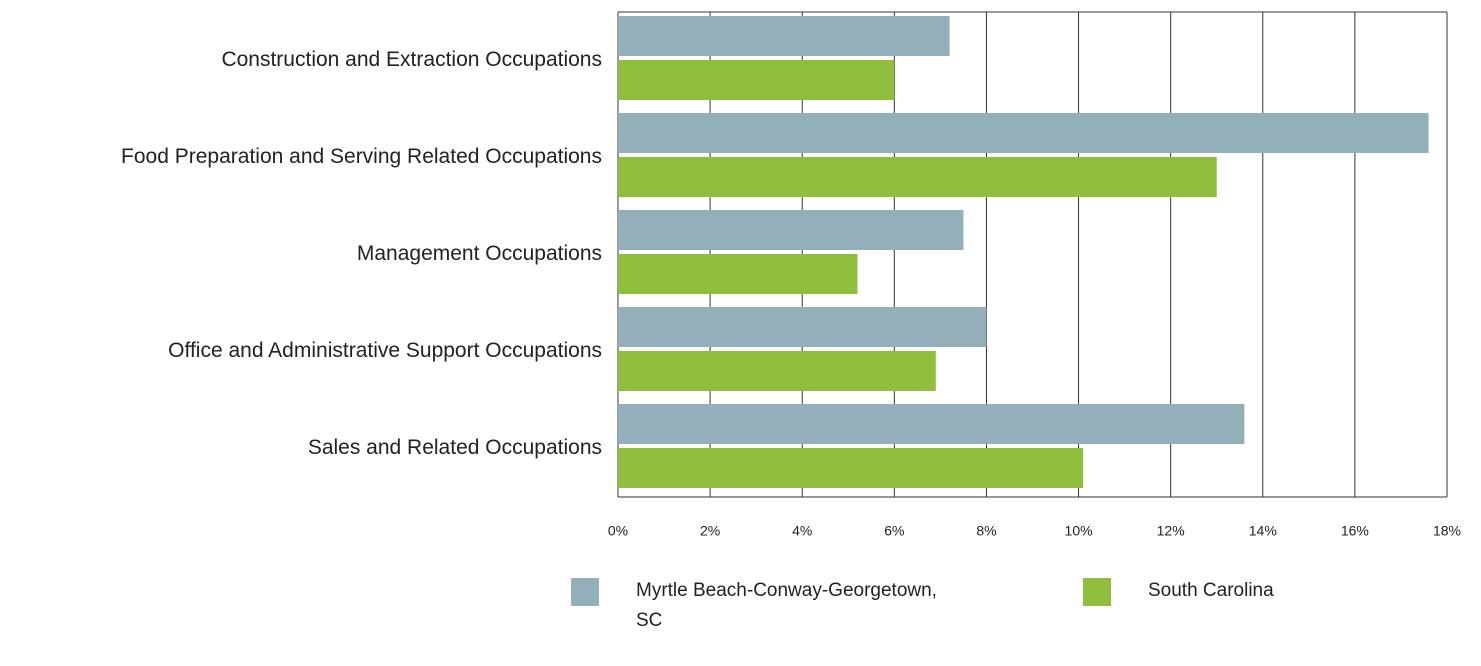 The height and width of the screenshot is (666, 1481). I want to click on x-tick-label: 10%, so click(1079, 531).